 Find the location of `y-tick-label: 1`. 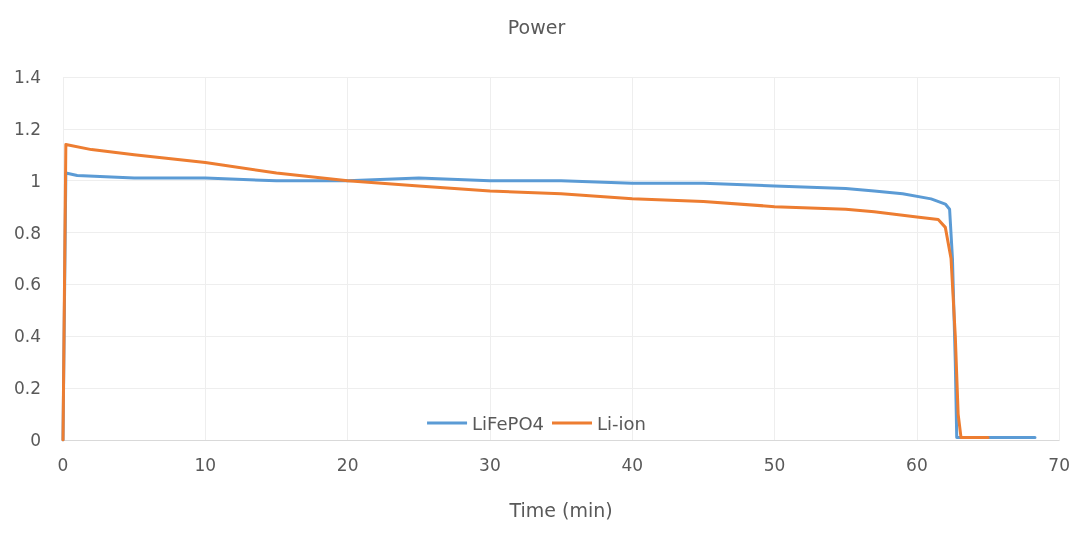

y-tick-label: 1 is located at coordinates (35, 180).